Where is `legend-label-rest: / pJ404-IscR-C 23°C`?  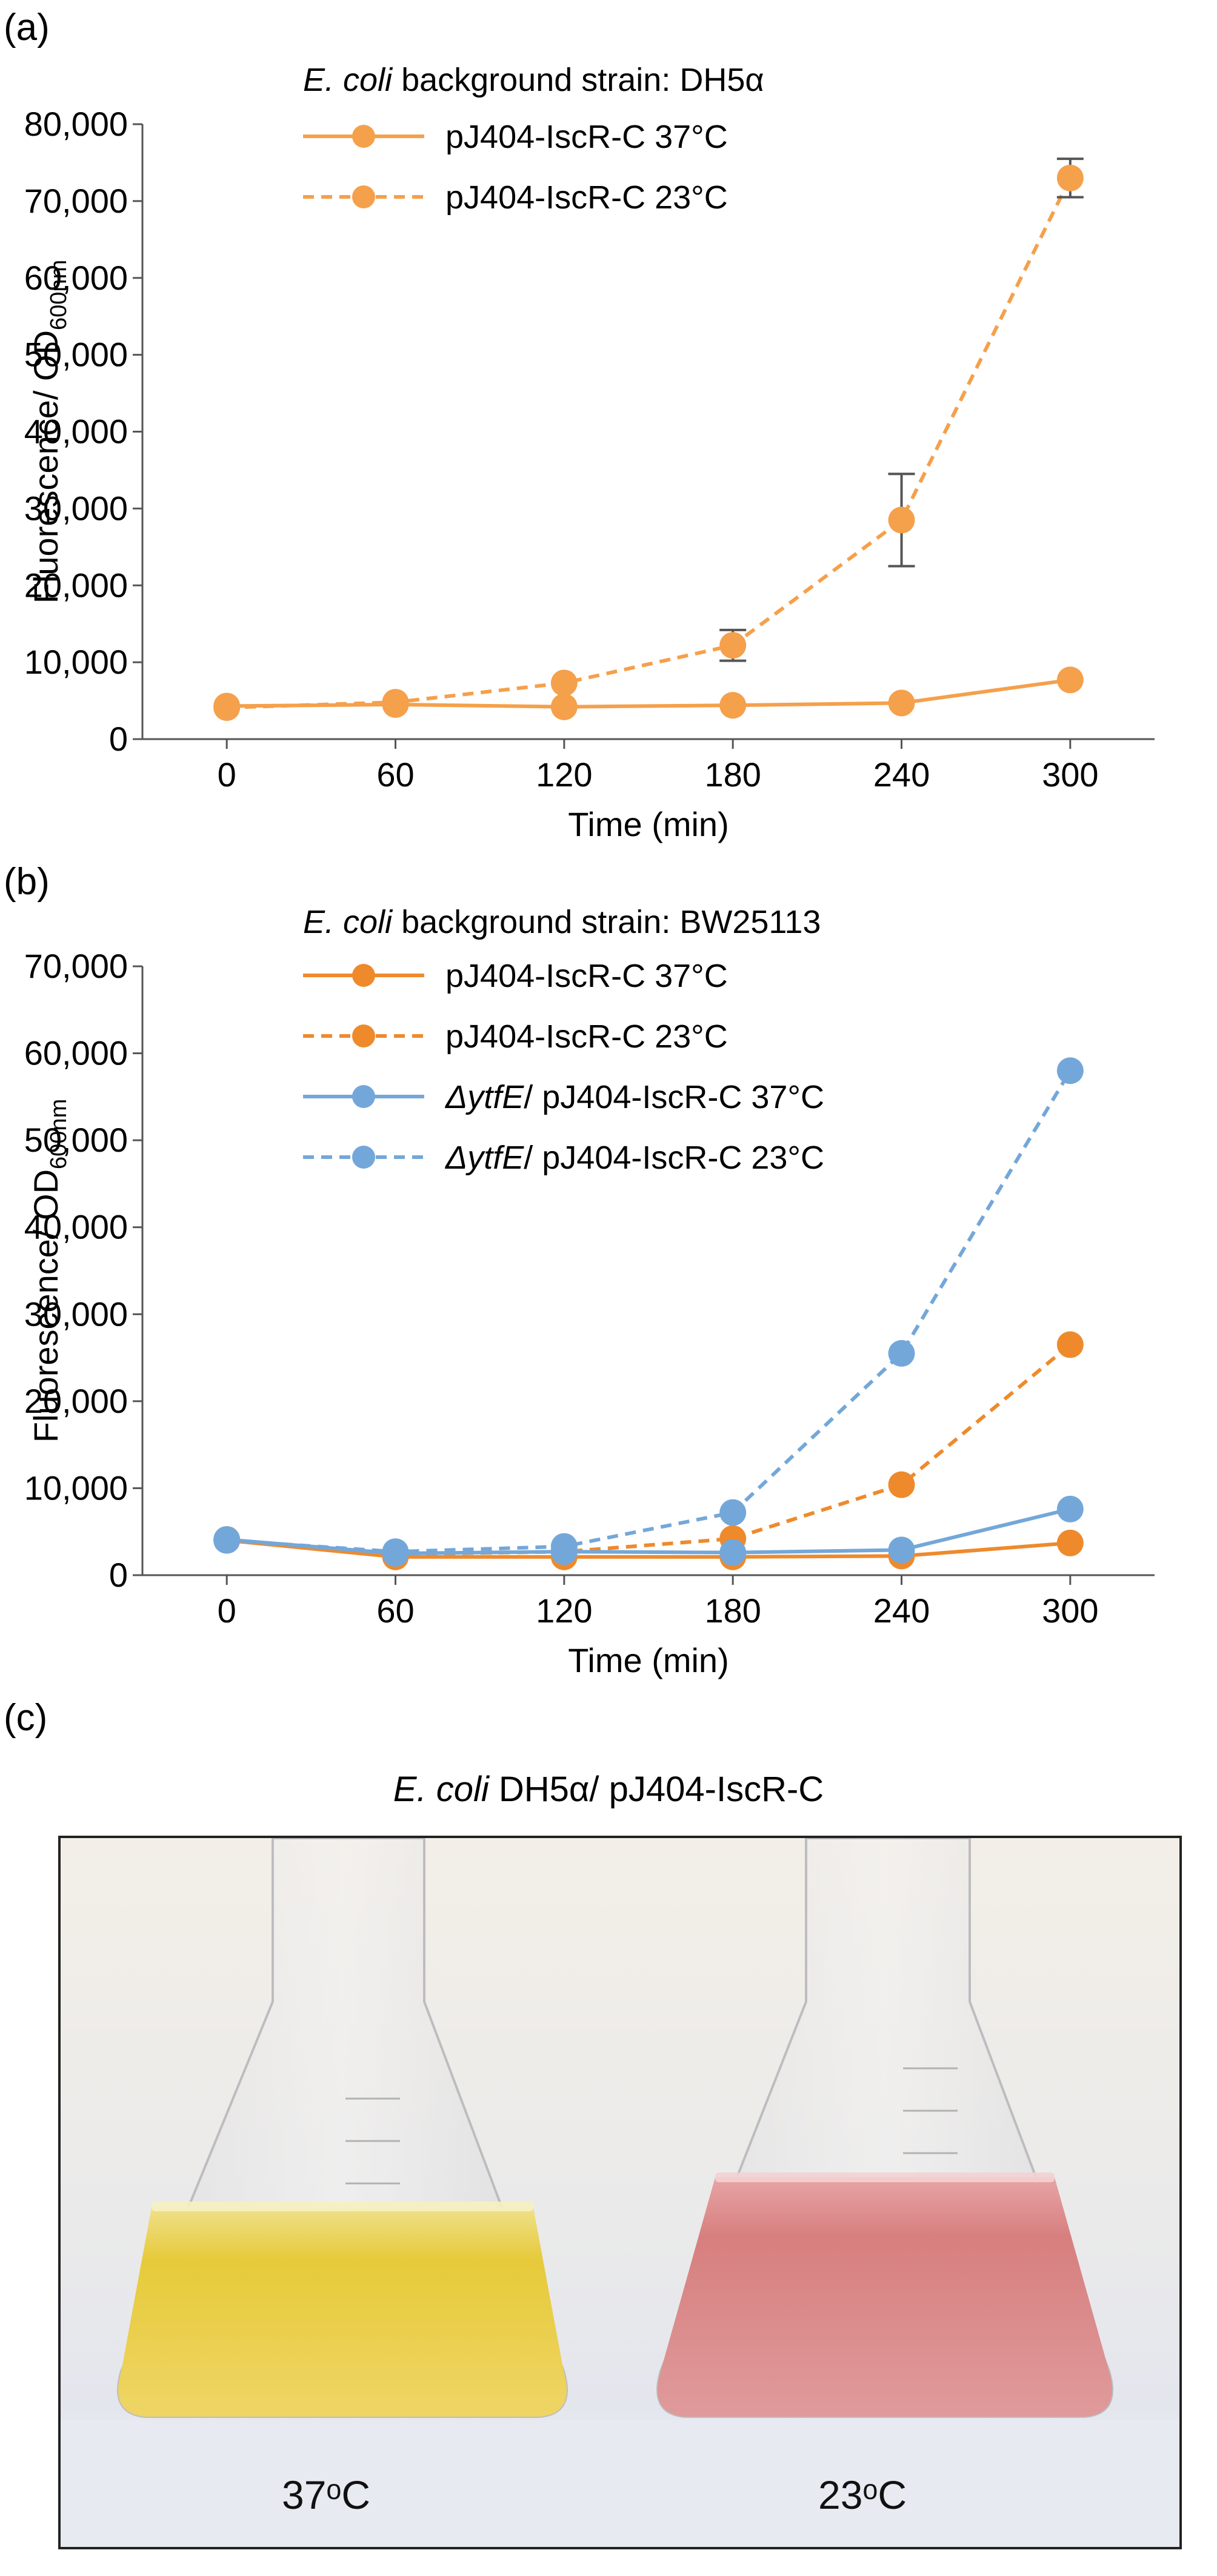
legend-label-rest: / pJ404-IscR-C 23°C is located at coordinates (674, 1158).